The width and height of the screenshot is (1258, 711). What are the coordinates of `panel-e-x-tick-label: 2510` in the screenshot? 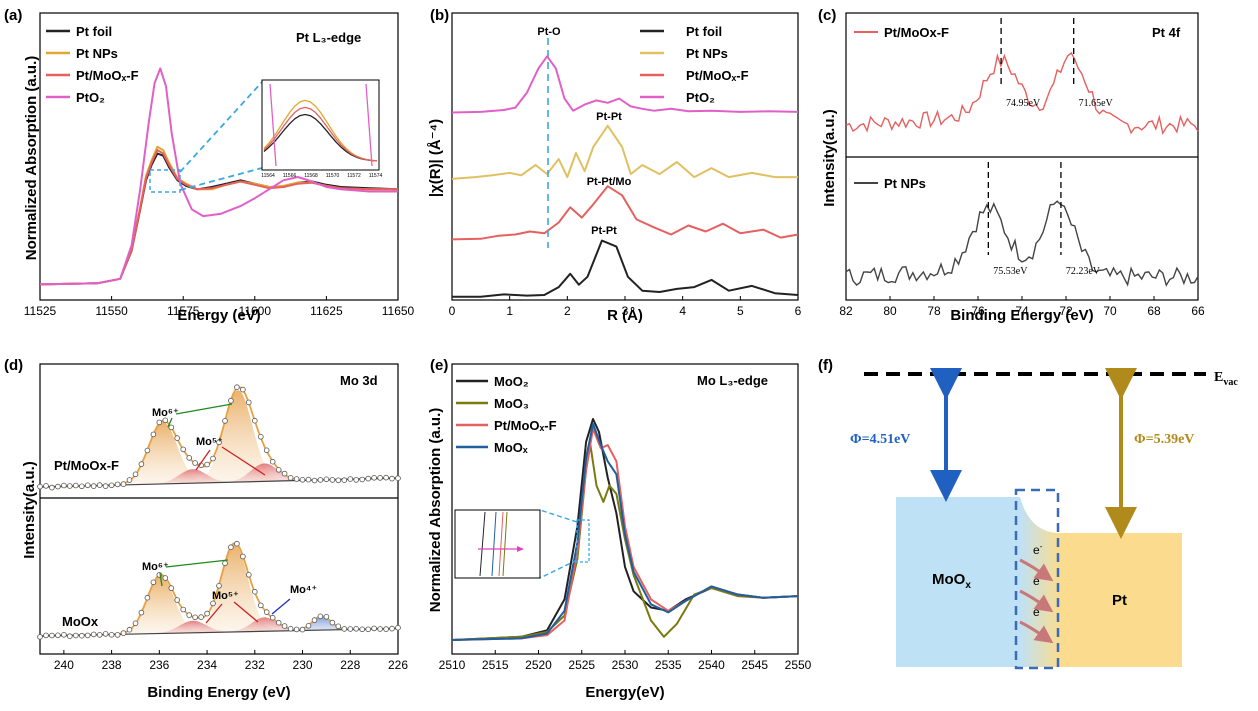 It's located at (452, 665).